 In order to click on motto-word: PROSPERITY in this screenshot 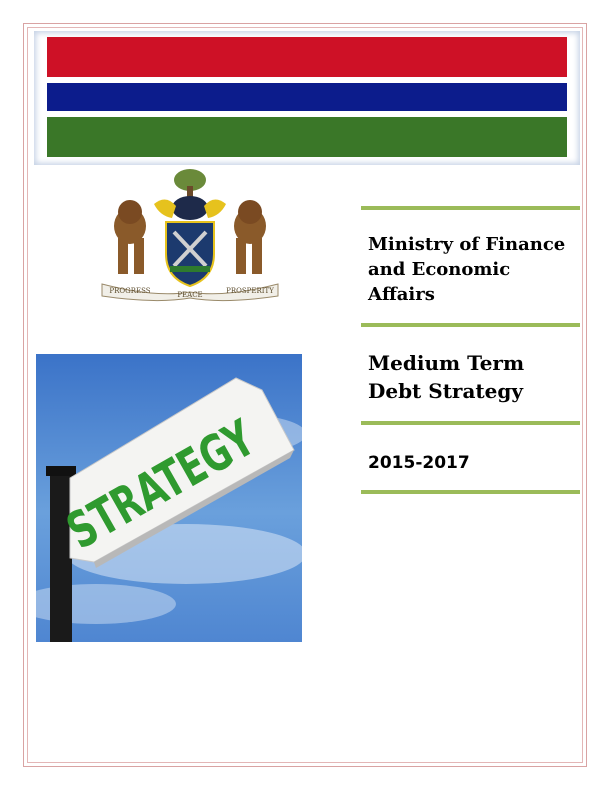, I will do `click(250, 291)`.